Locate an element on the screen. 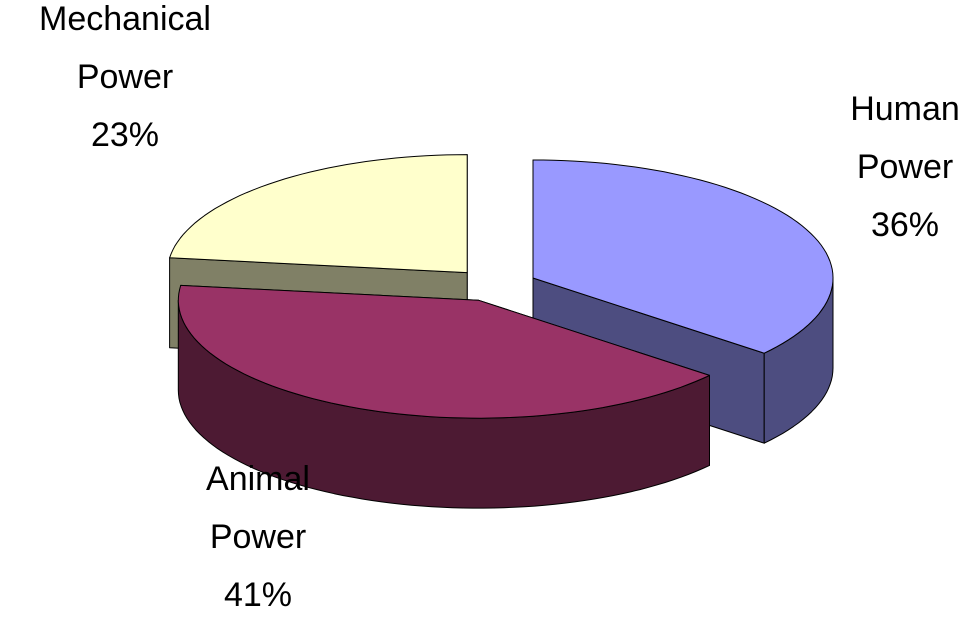  slice-label: Animal Power is located at coordinates (258, 508).